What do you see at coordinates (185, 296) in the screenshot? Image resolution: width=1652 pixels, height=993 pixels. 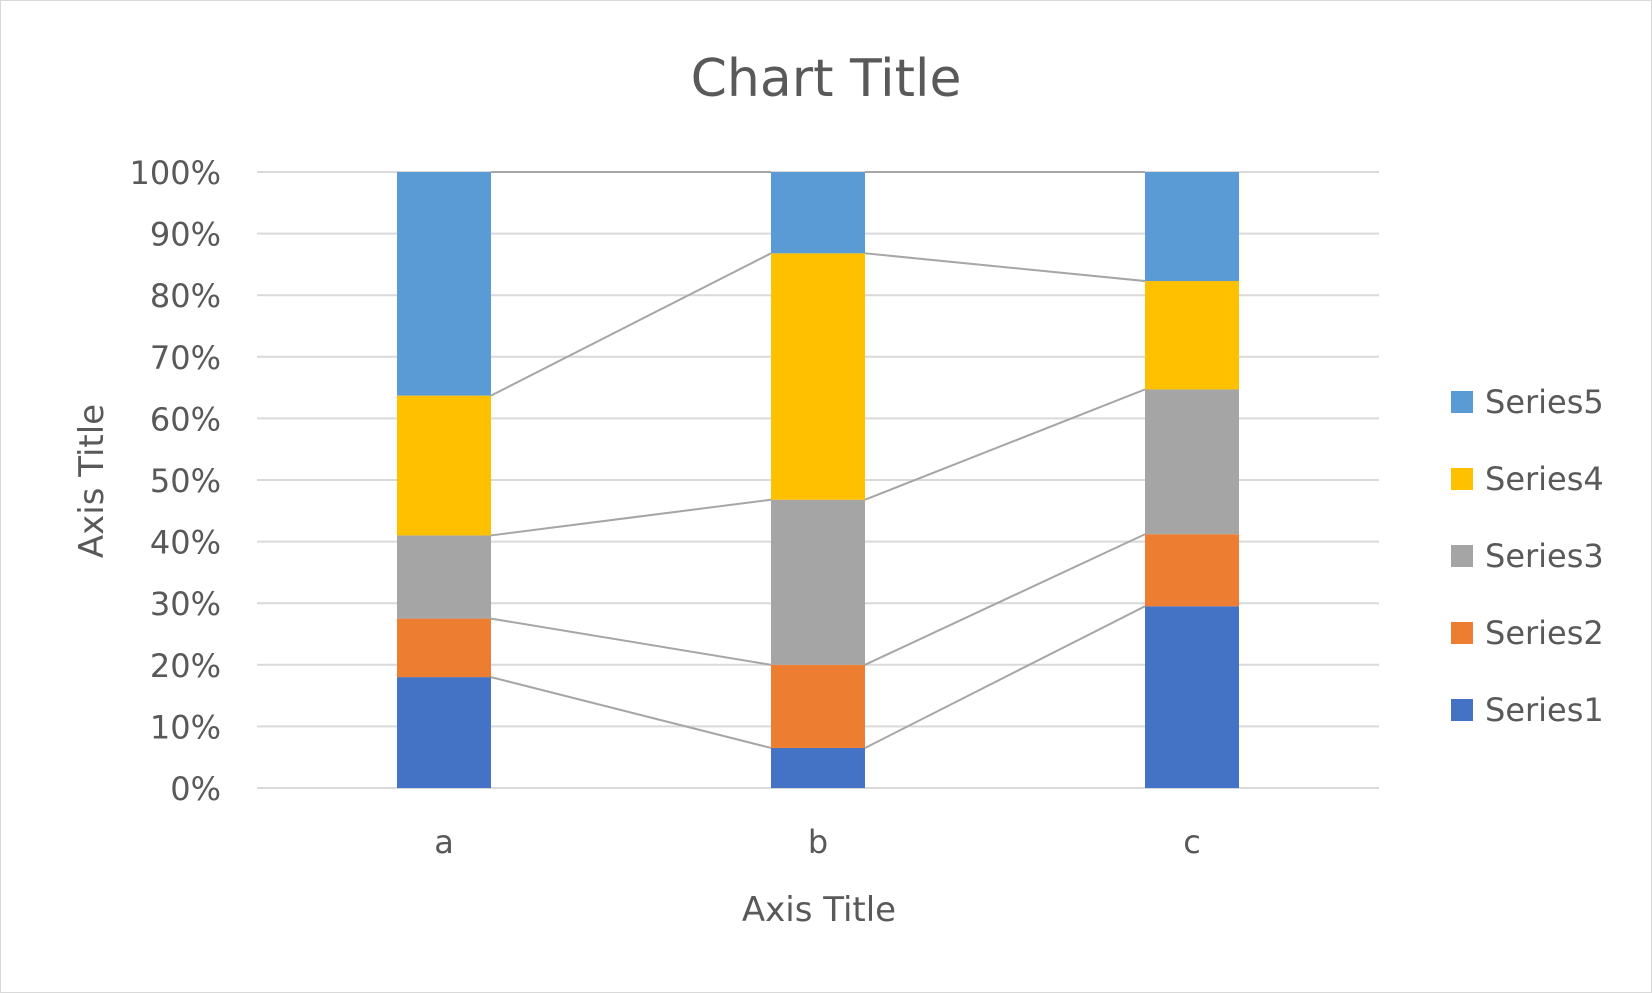 I see `y-tick-label: 80%` at bounding box center [185, 296].